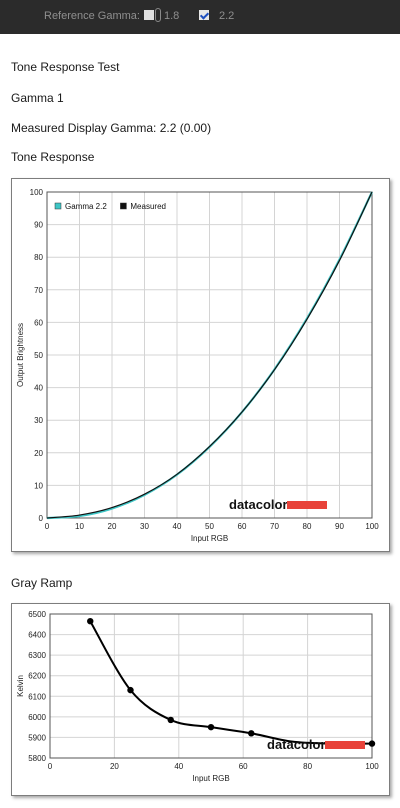 The image size is (400, 808). I want to click on tone-legend: Gamma 2.2 Measured, so click(110, 206).